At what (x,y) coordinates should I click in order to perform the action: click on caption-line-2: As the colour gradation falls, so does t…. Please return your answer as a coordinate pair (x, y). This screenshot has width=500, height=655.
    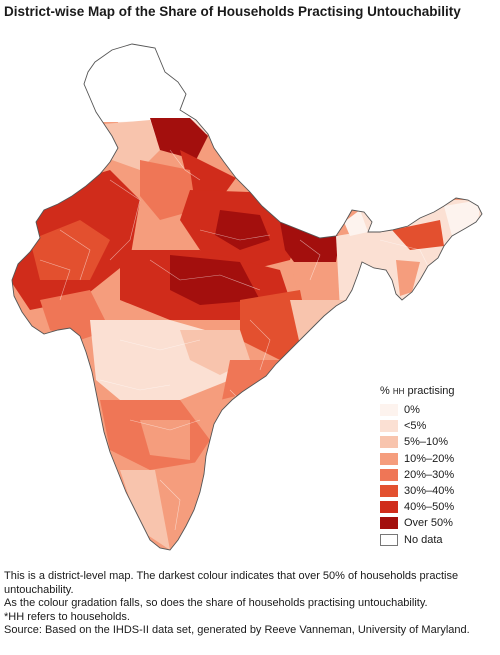
    Looking at the image, I should click on (216, 603).